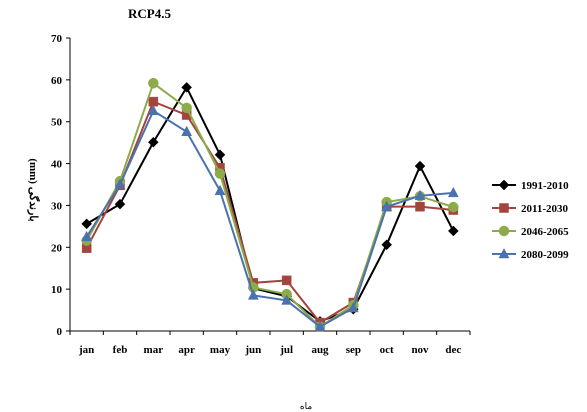 This screenshot has width=587, height=412. Describe the element at coordinates (320, 350) in the screenshot. I see `x-tick-label: aug` at that location.